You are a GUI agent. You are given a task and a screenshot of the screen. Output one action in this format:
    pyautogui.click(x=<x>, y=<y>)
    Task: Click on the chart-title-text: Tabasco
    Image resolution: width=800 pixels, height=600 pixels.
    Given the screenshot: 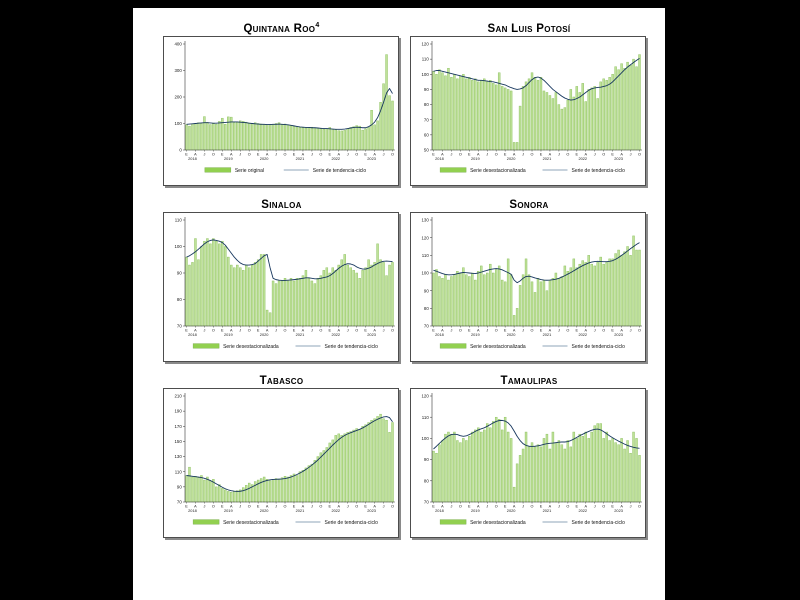 What is the action you would take?
    pyautogui.click(x=281, y=380)
    